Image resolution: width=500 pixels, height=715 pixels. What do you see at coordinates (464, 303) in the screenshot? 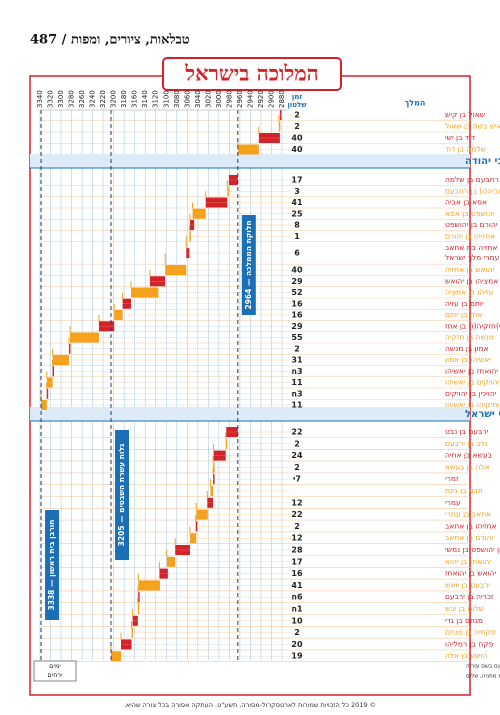
I see `king-name: יותם בן עזיה` at bounding box center [464, 303].